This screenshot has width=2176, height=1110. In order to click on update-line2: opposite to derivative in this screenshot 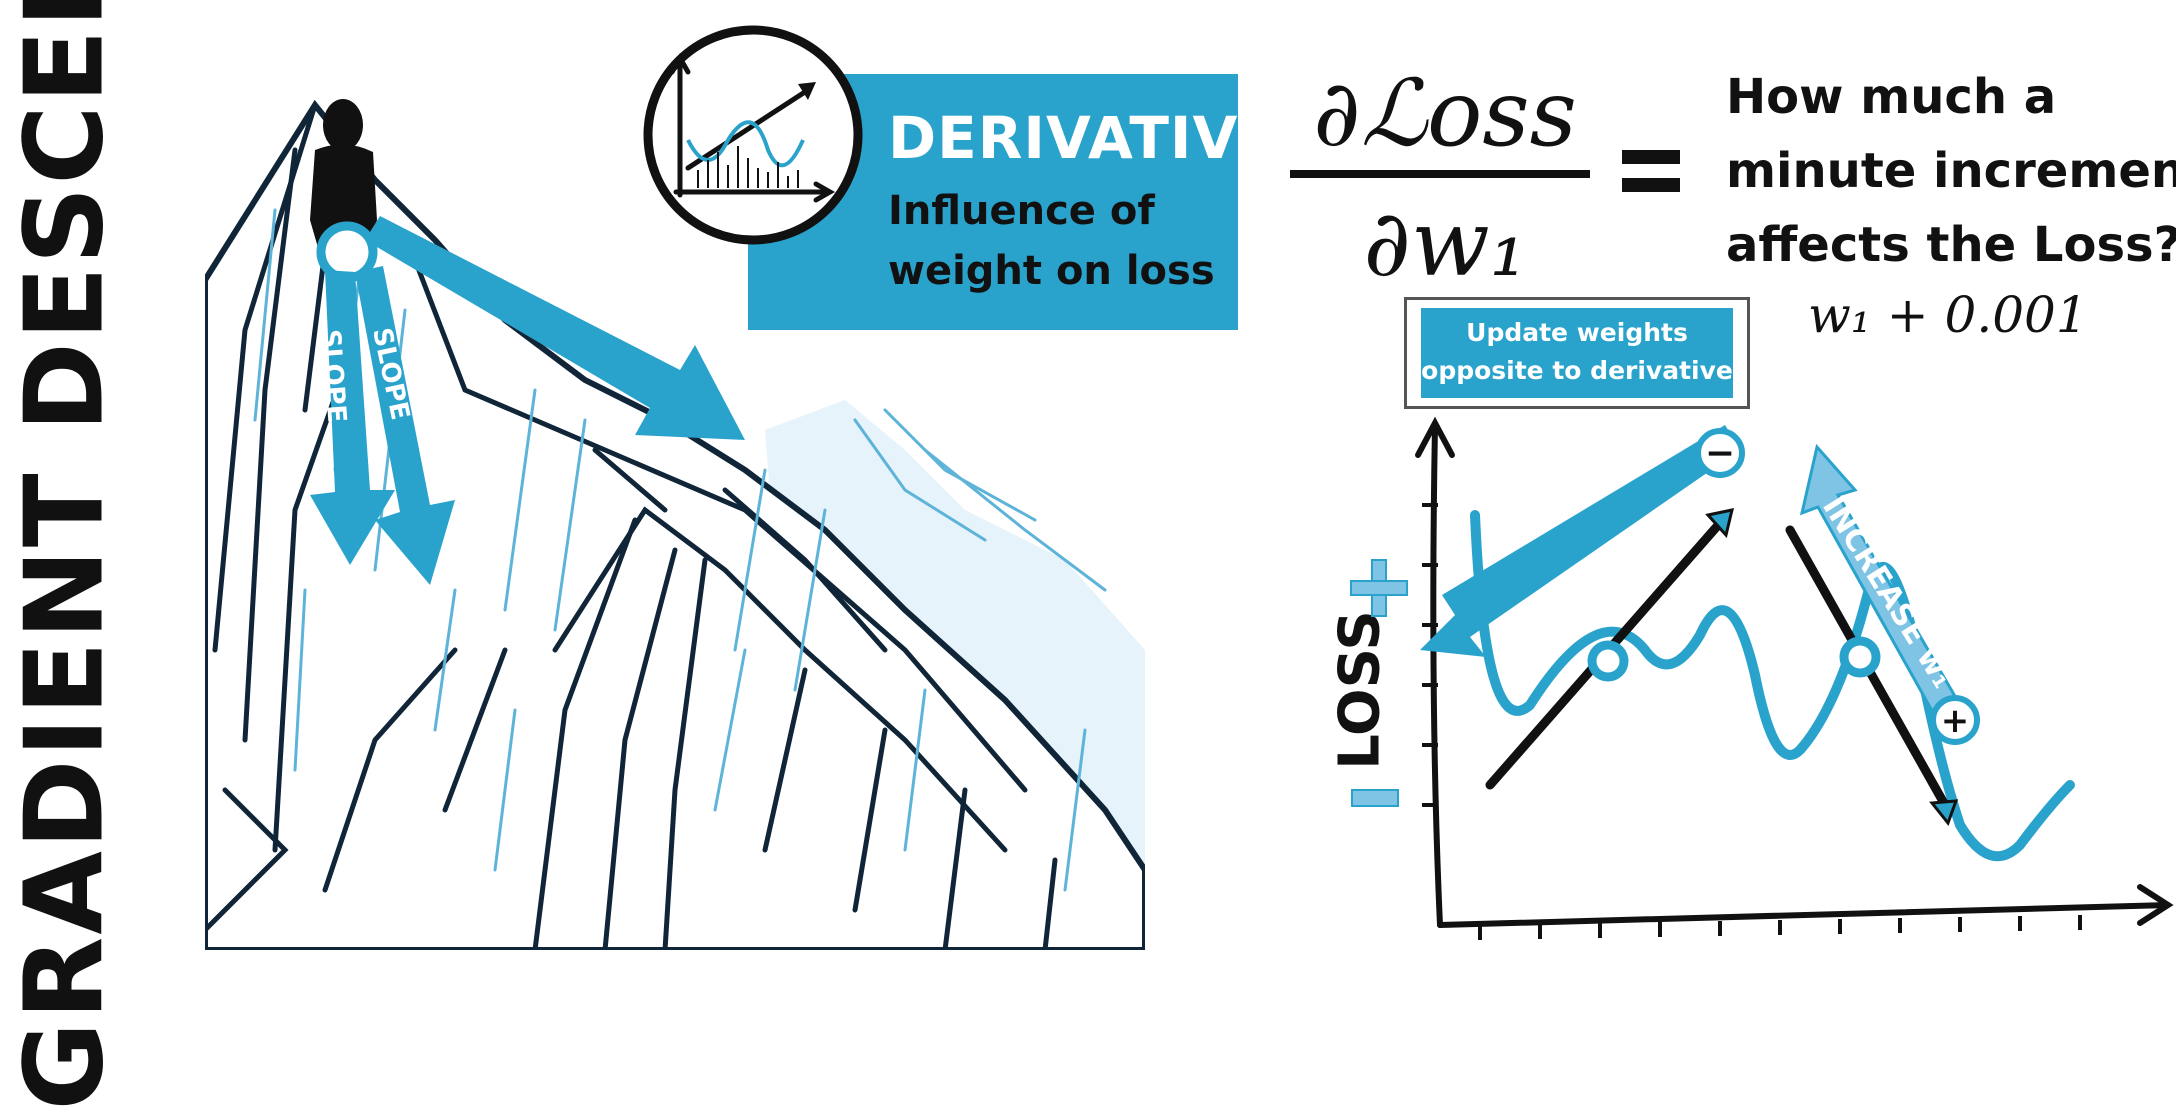, I will do `click(1577, 370)`.